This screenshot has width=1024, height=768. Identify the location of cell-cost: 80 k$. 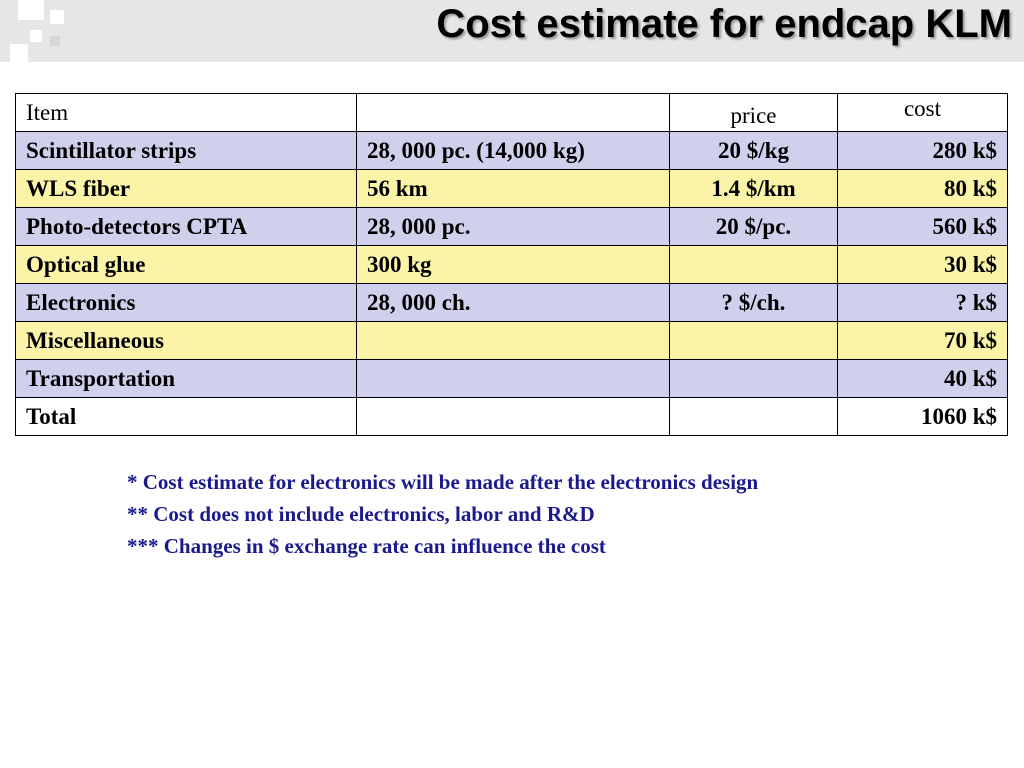
(922, 188).